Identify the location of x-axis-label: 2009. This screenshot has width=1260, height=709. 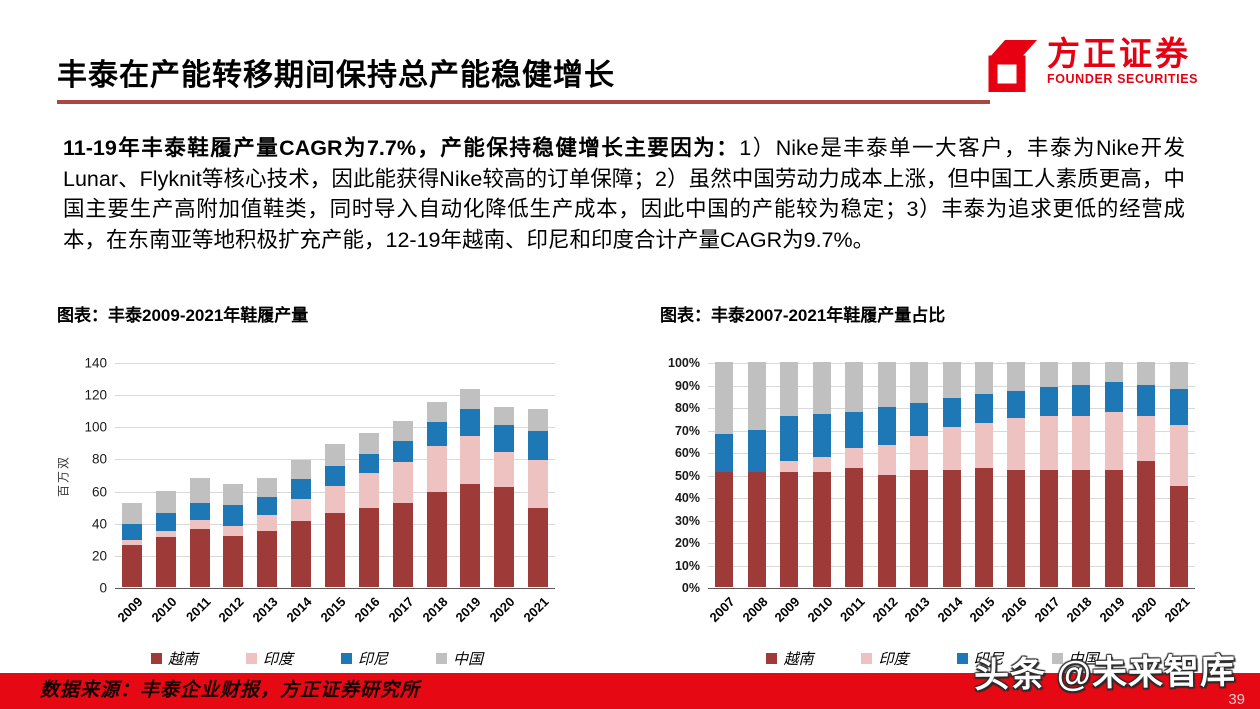
(130, 610).